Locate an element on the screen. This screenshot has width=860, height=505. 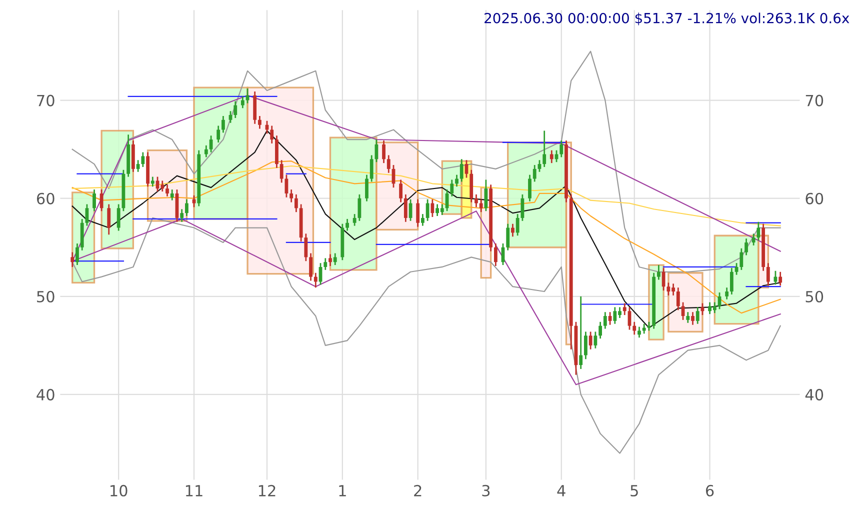
x-tick-label: 6 is located at coordinates (710, 490).